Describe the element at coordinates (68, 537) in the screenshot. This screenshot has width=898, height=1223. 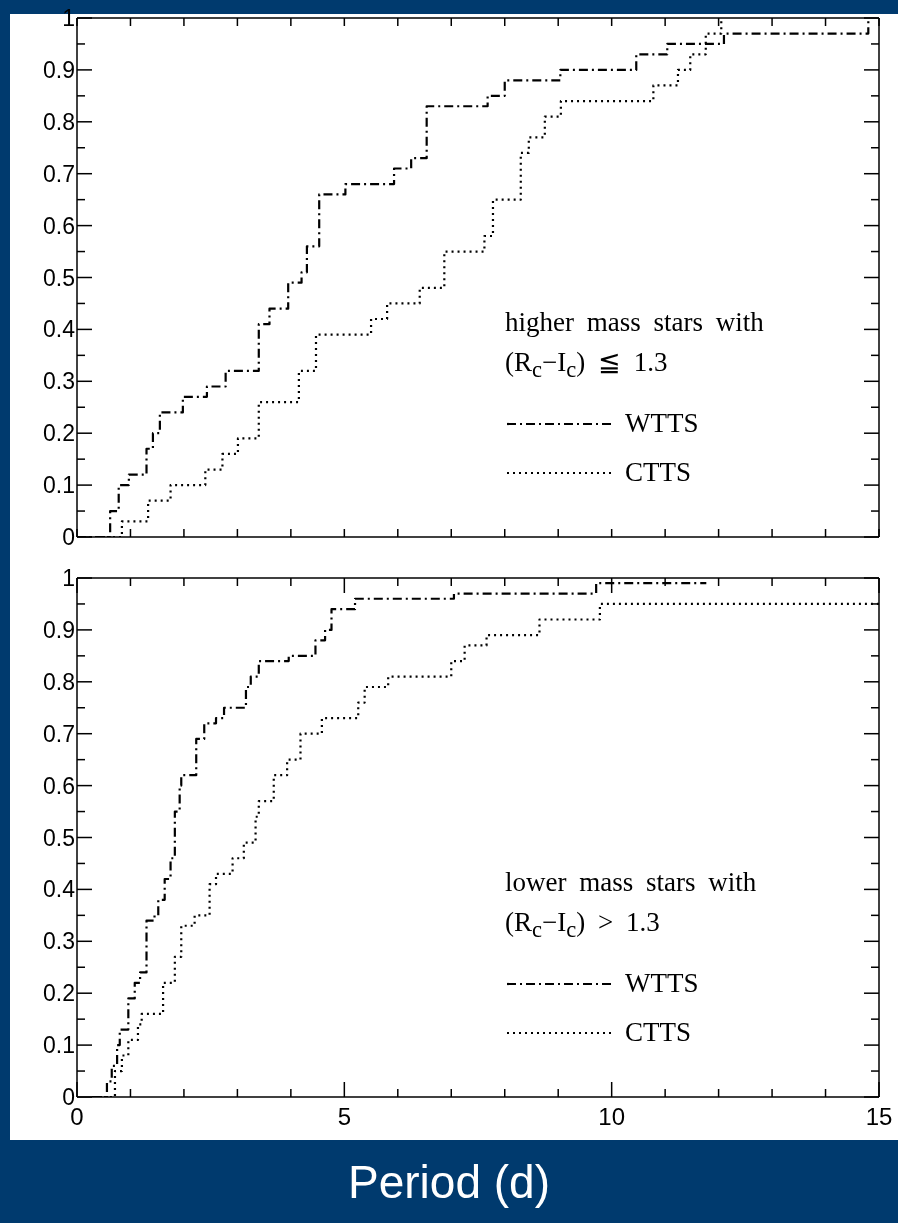
I see `y-tick-label: 0` at that location.